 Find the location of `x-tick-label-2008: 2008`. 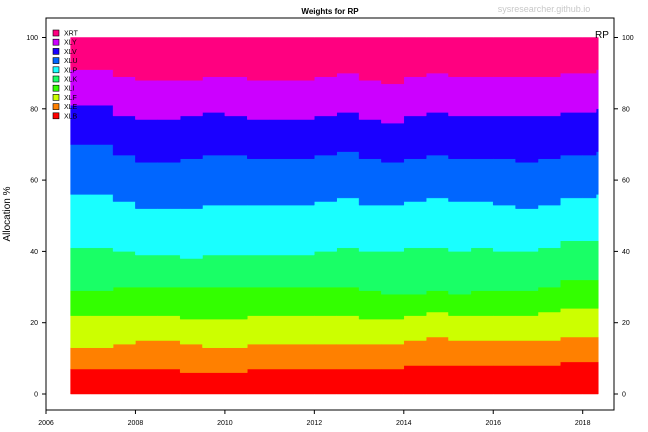

x-tick-label-2008: 2008 is located at coordinates (136, 423).